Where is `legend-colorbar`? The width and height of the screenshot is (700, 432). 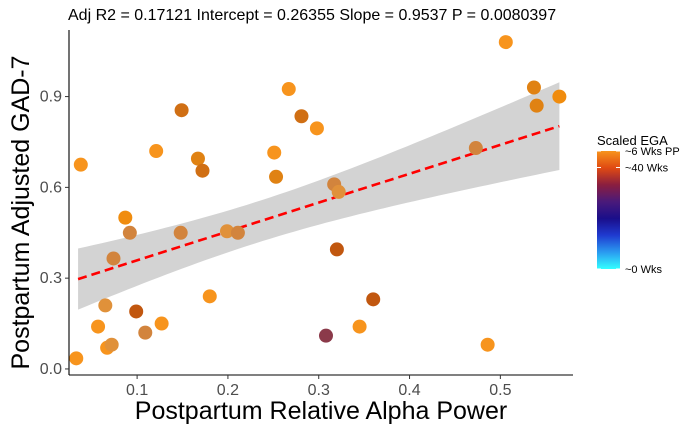
legend-colorbar is located at coordinates (608, 210).